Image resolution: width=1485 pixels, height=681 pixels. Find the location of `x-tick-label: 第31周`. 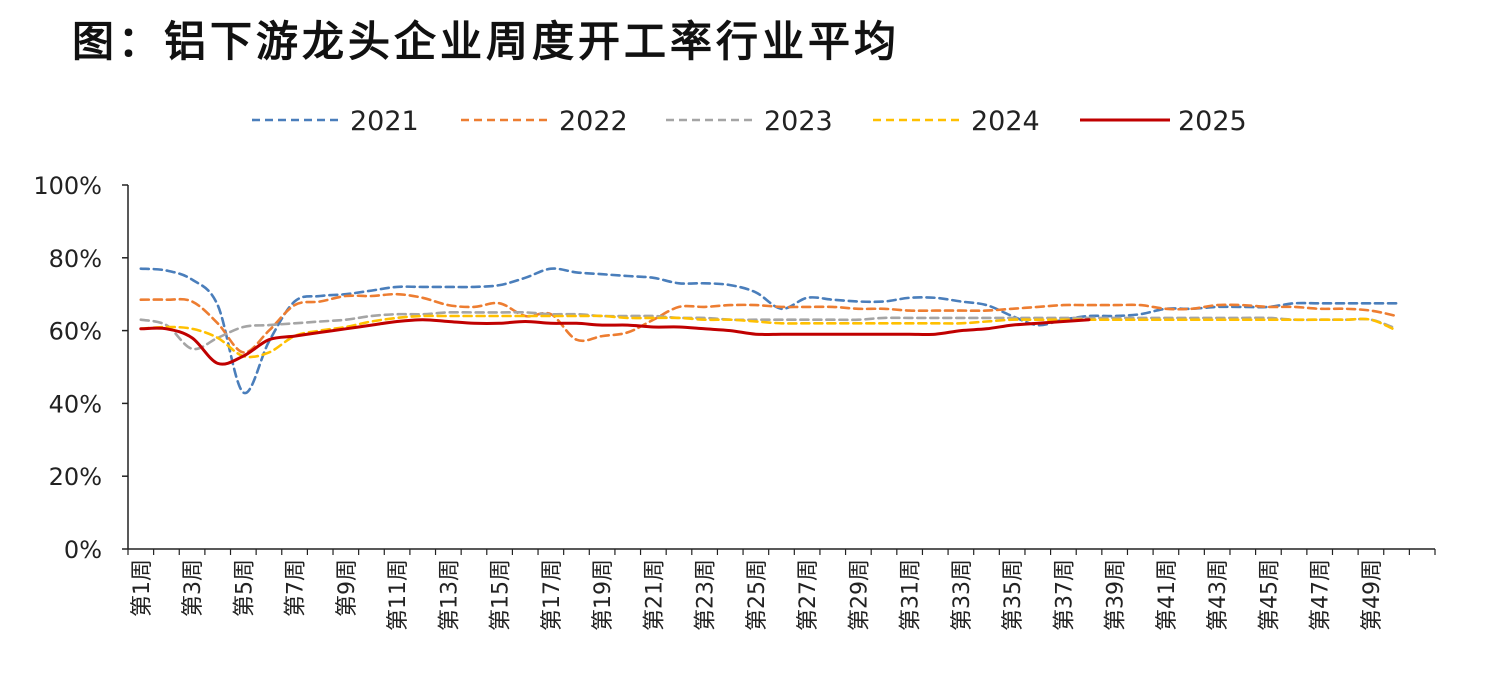

x-tick-label: 第31周 is located at coordinates (911, 595).